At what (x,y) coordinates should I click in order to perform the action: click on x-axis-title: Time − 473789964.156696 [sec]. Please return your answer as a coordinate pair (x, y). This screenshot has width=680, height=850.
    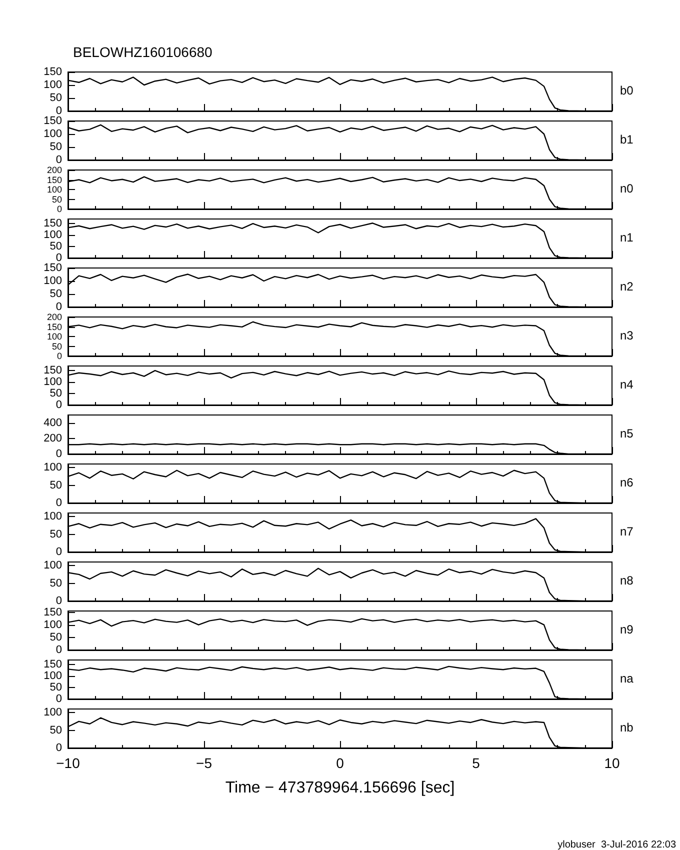
    Looking at the image, I should click on (340, 788).